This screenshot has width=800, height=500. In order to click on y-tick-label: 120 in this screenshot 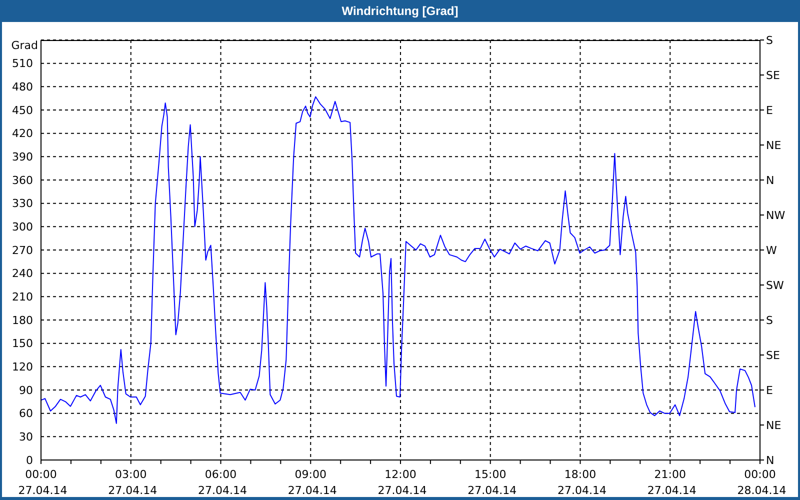, I will do `click(22, 367)`.